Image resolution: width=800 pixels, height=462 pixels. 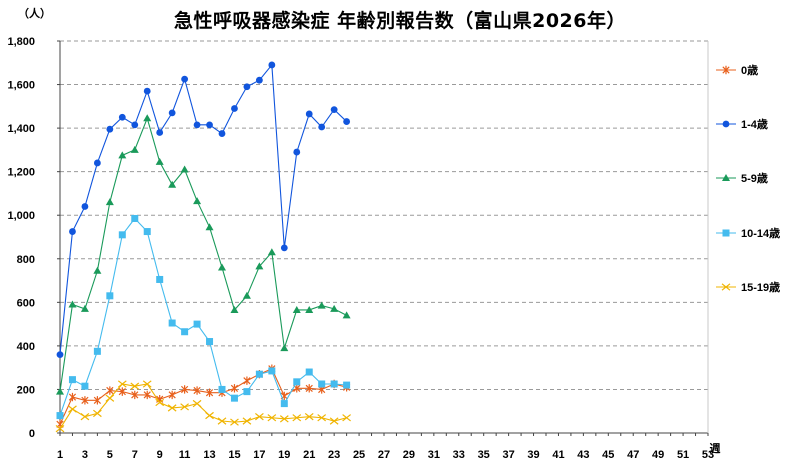 What do you see at coordinates (26, 390) in the screenshot?
I see `y-tick-label: 200` at bounding box center [26, 390].